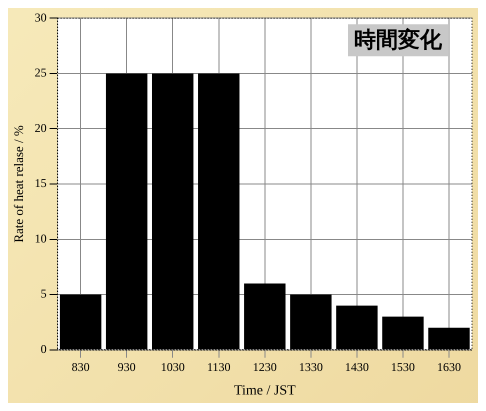 This screenshot has height=411, width=486. What do you see at coordinates (448, 367) in the screenshot?
I see `x-tick-label: 1630` at bounding box center [448, 367].